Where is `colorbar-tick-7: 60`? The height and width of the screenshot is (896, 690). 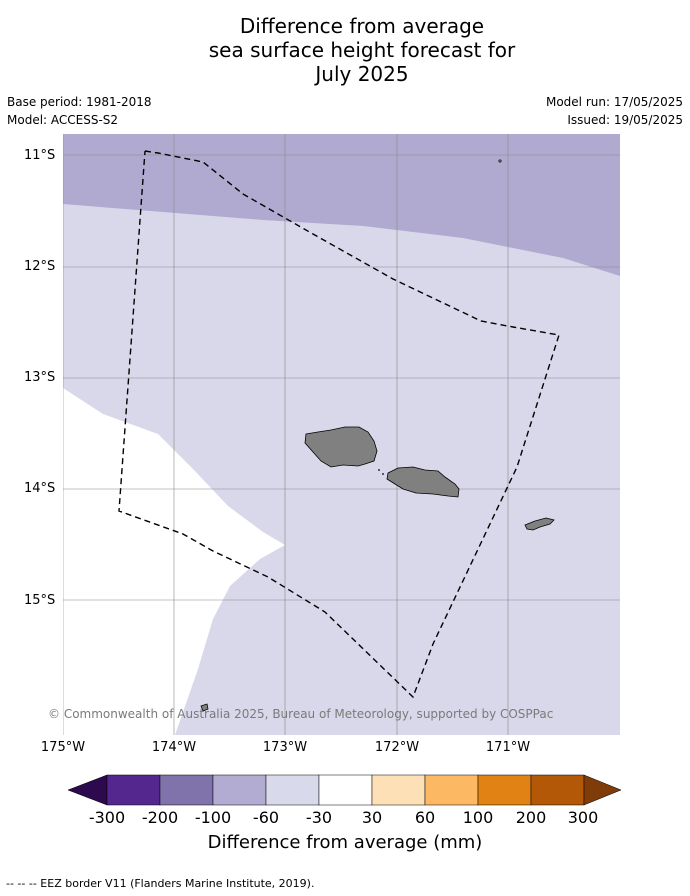 colorbar-tick-7: 60 is located at coordinates (425, 817).